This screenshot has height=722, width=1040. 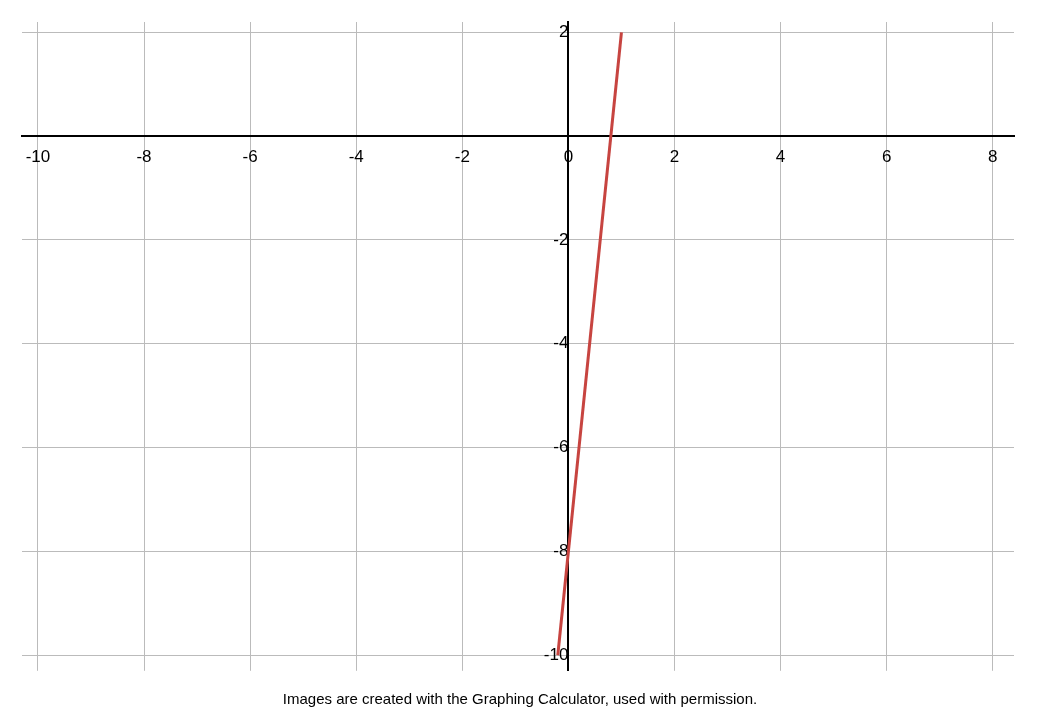 What do you see at coordinates (886, 157) in the screenshot?
I see `x-tick-label: 6` at bounding box center [886, 157].